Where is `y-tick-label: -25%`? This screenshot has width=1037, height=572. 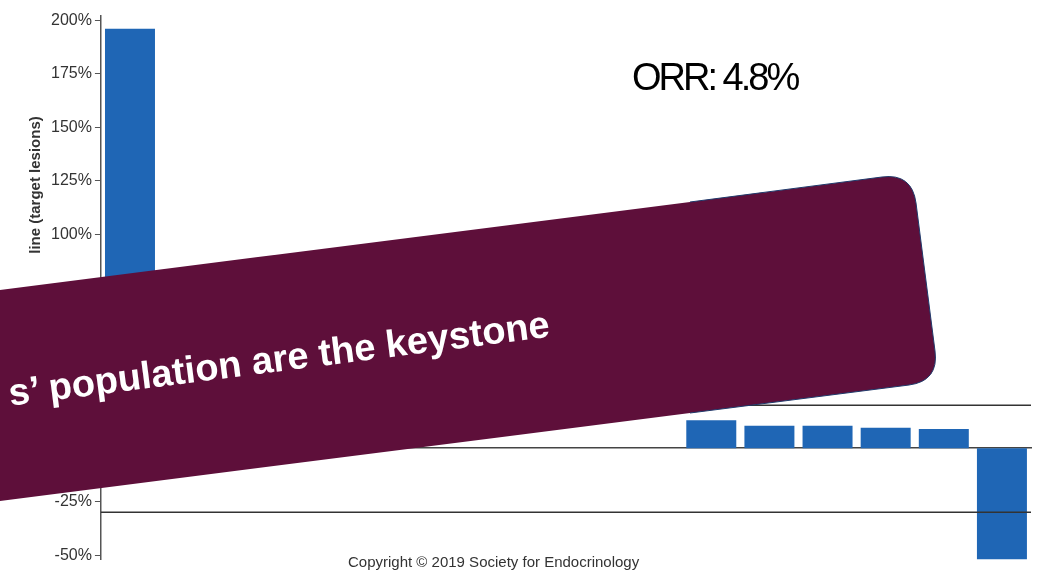 y-tick-label: -25% is located at coordinates (73, 501).